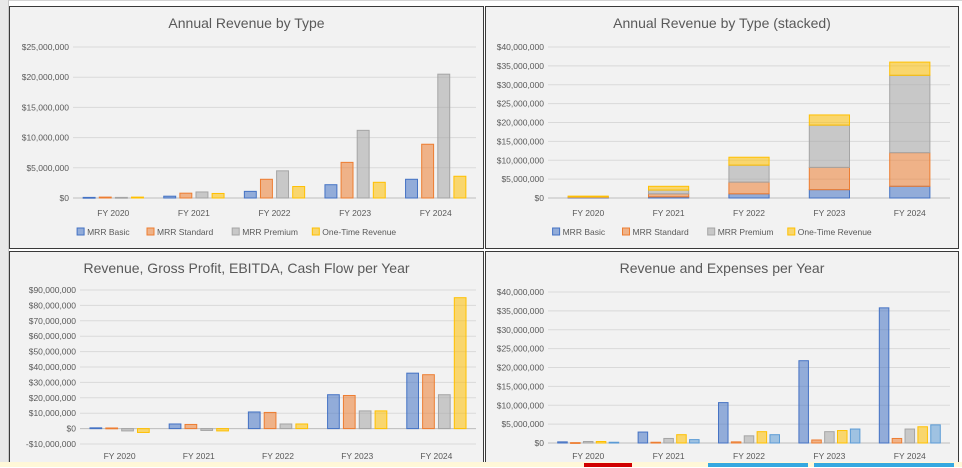 The height and width of the screenshot is (468, 962). Describe the element at coordinates (53, 336) in the screenshot. I see `y-tick-label: $60,000,000` at that location.